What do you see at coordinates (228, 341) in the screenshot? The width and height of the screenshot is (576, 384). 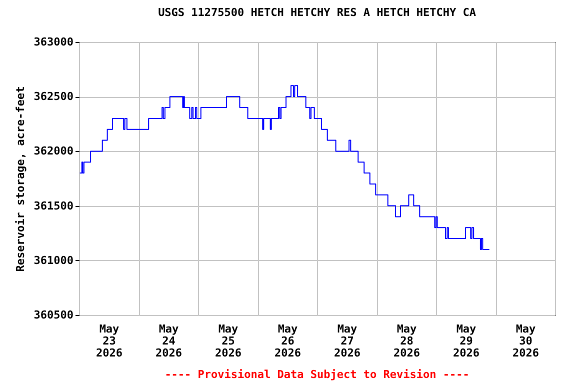 I see `x-tick-label: May 25 2026` at bounding box center [228, 341].